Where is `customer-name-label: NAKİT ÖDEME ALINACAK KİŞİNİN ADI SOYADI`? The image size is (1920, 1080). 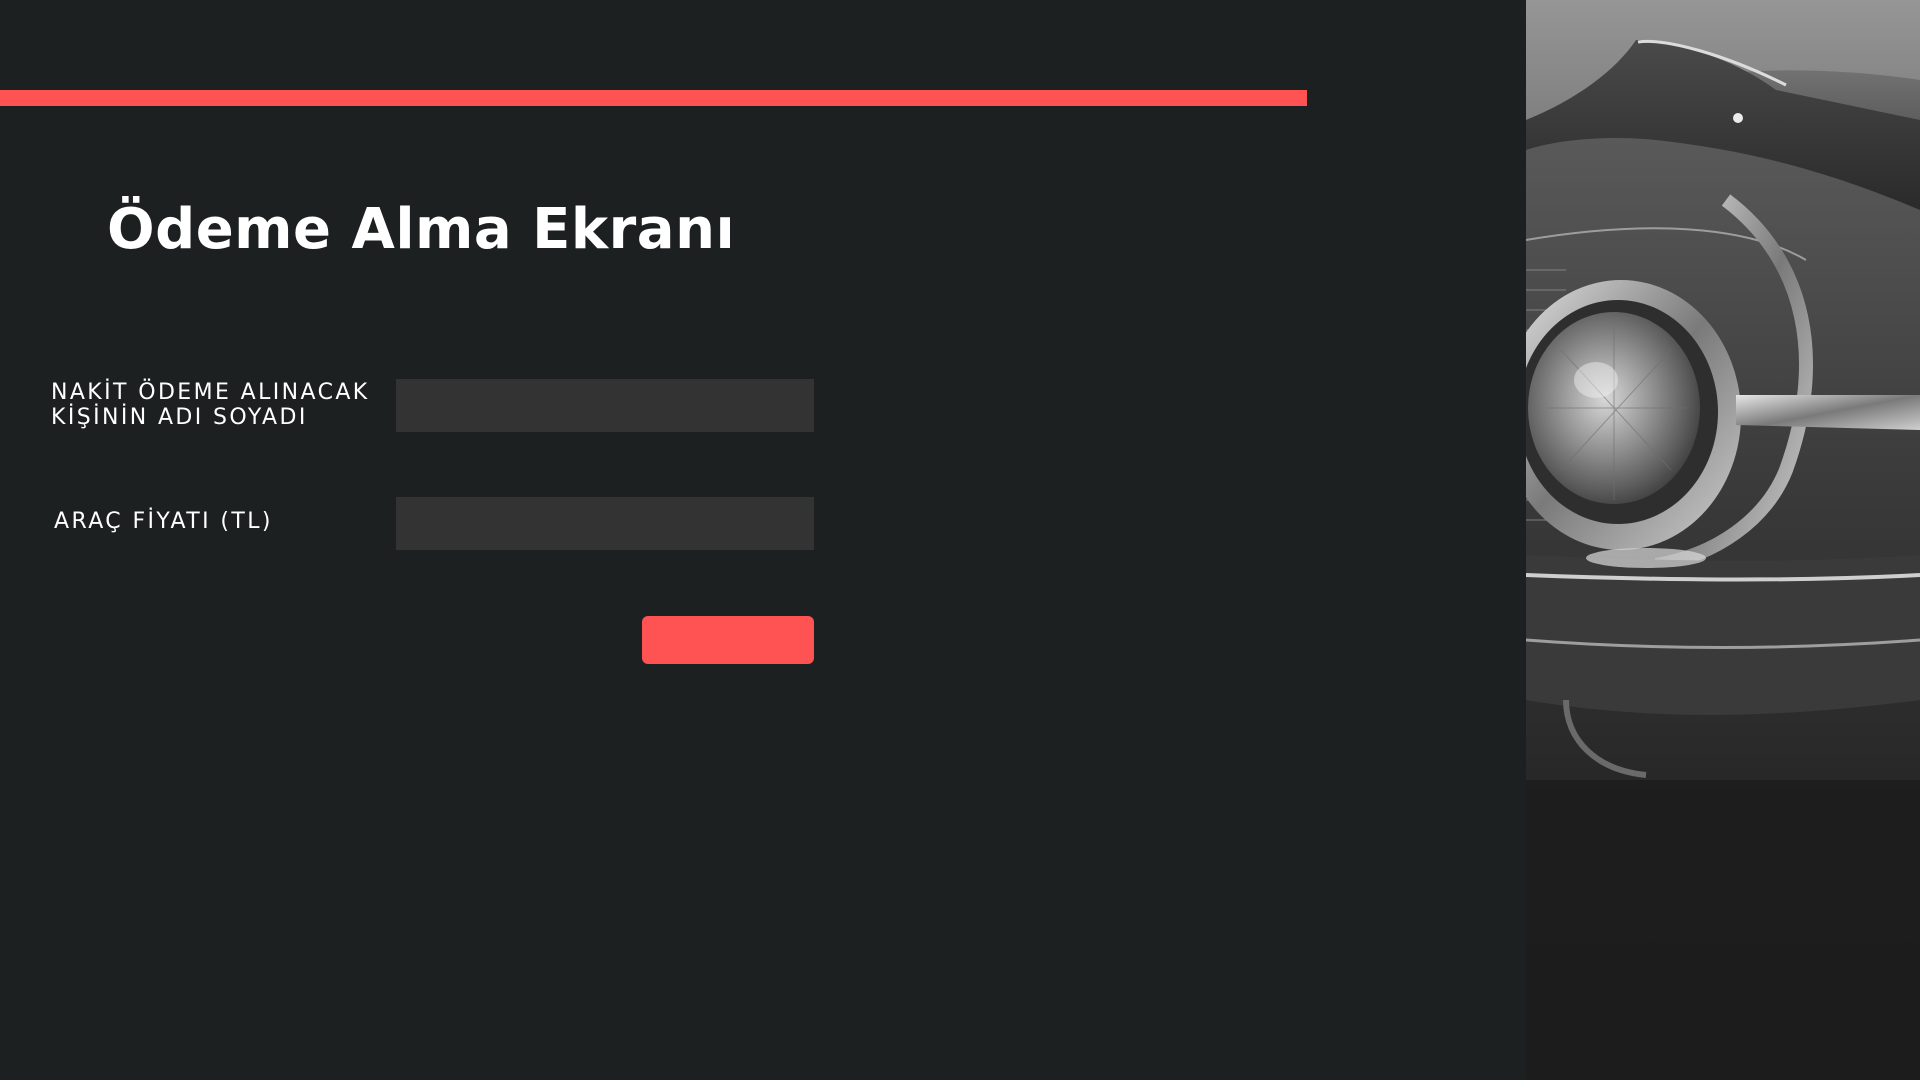 customer-name-label: NAKİT ÖDEME ALINACAK KİŞİNİN ADI SOYADI is located at coordinates (210, 405).